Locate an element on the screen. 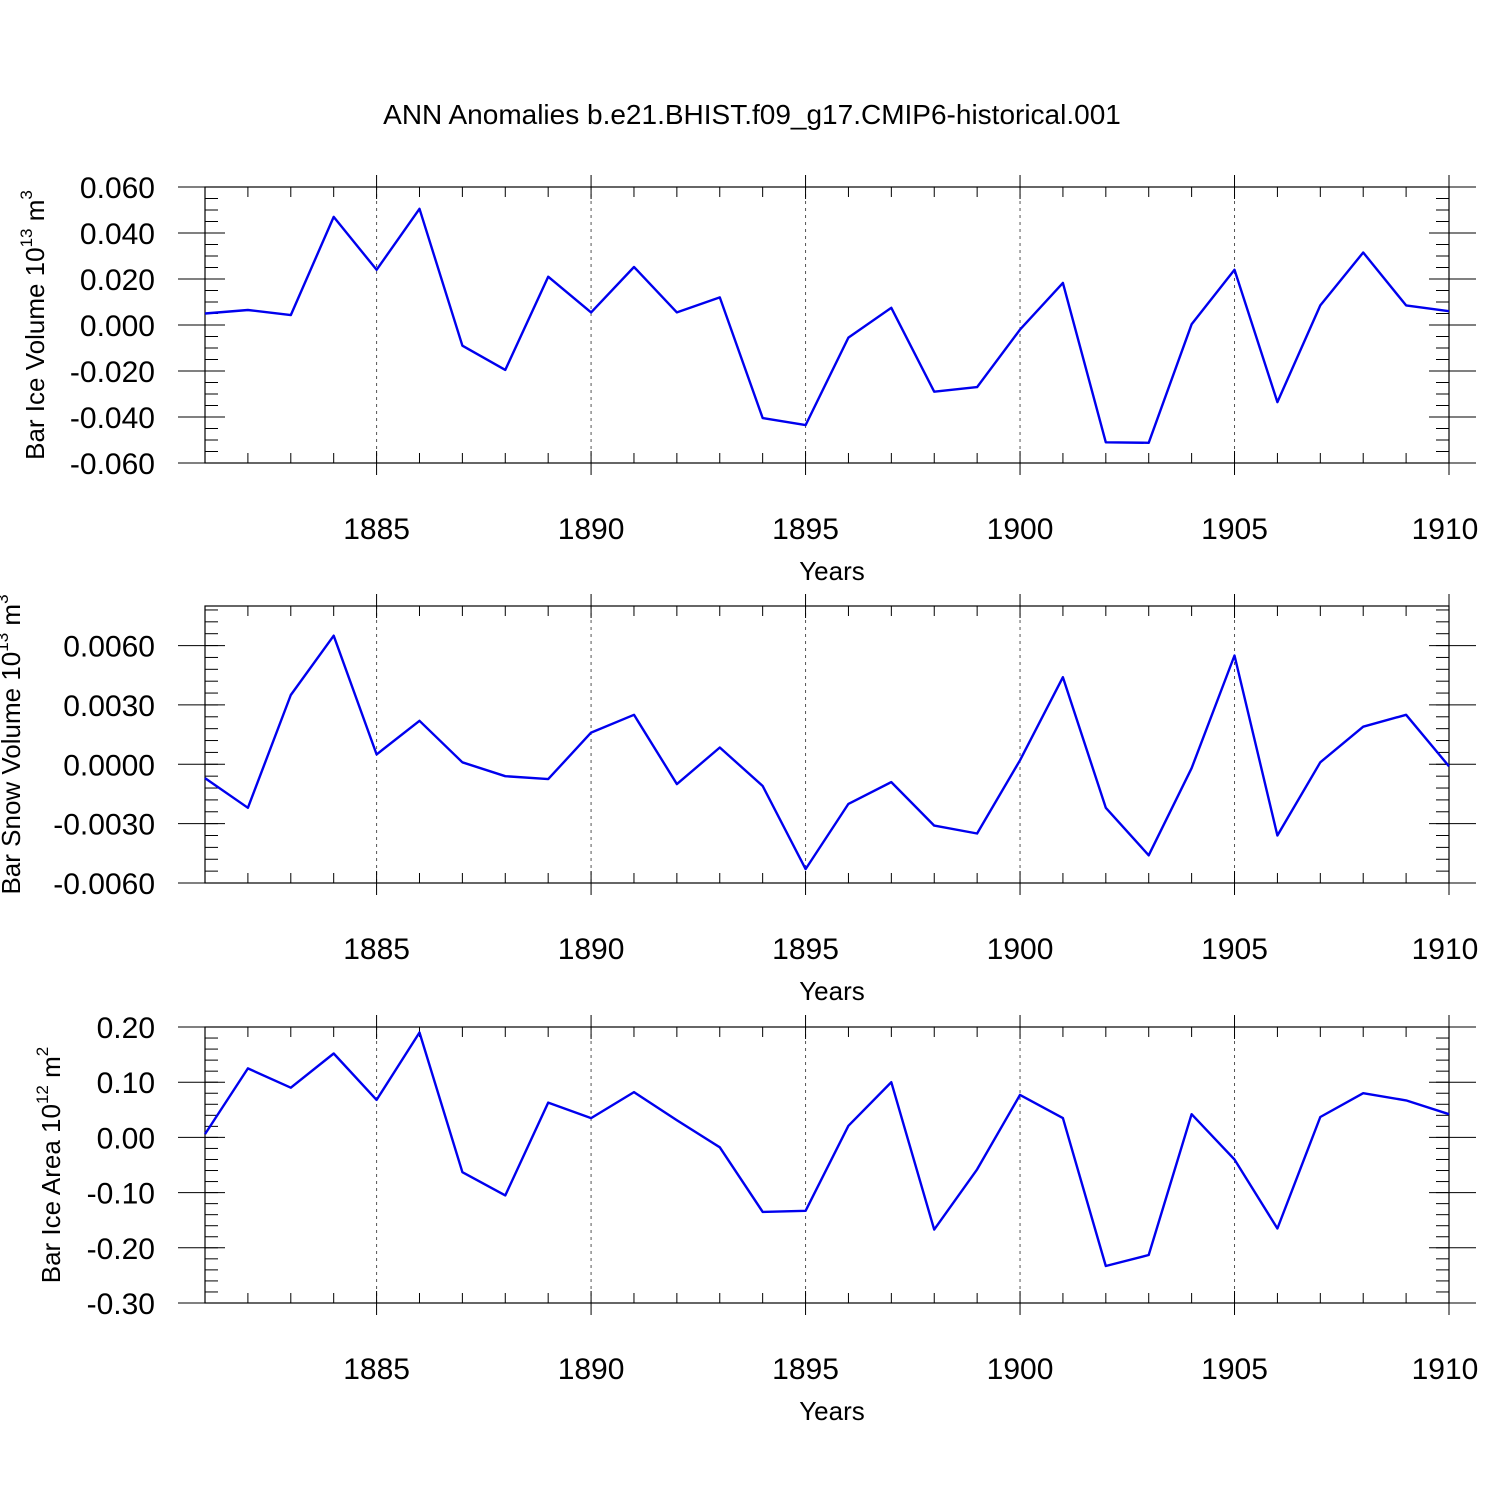 The height and width of the screenshot is (1500, 1500). y-tick-label-2: 0.0000 is located at coordinates (109, 765).